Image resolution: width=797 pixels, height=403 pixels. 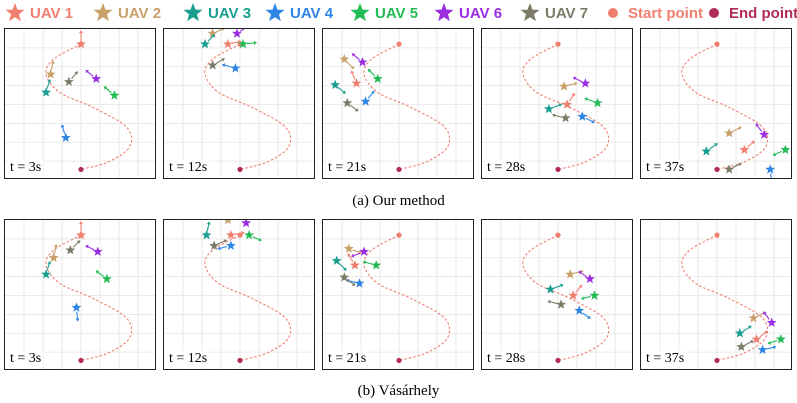 I want to click on panel-row1-0: t = 3s, so click(x=80, y=294).